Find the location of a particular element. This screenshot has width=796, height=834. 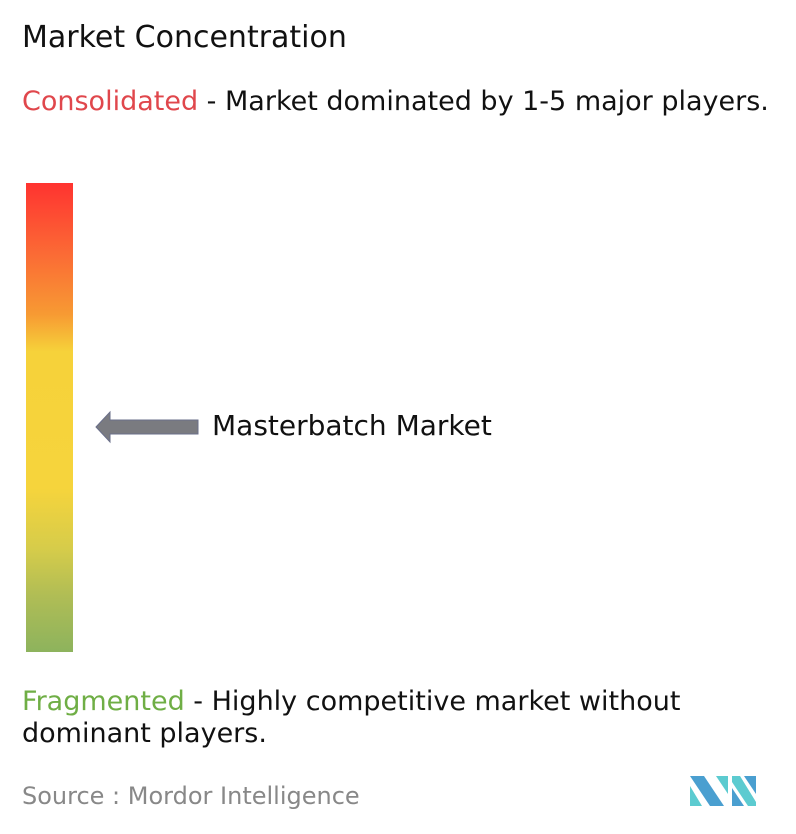

fragmented-term: Fragmented is located at coordinates (103, 701).